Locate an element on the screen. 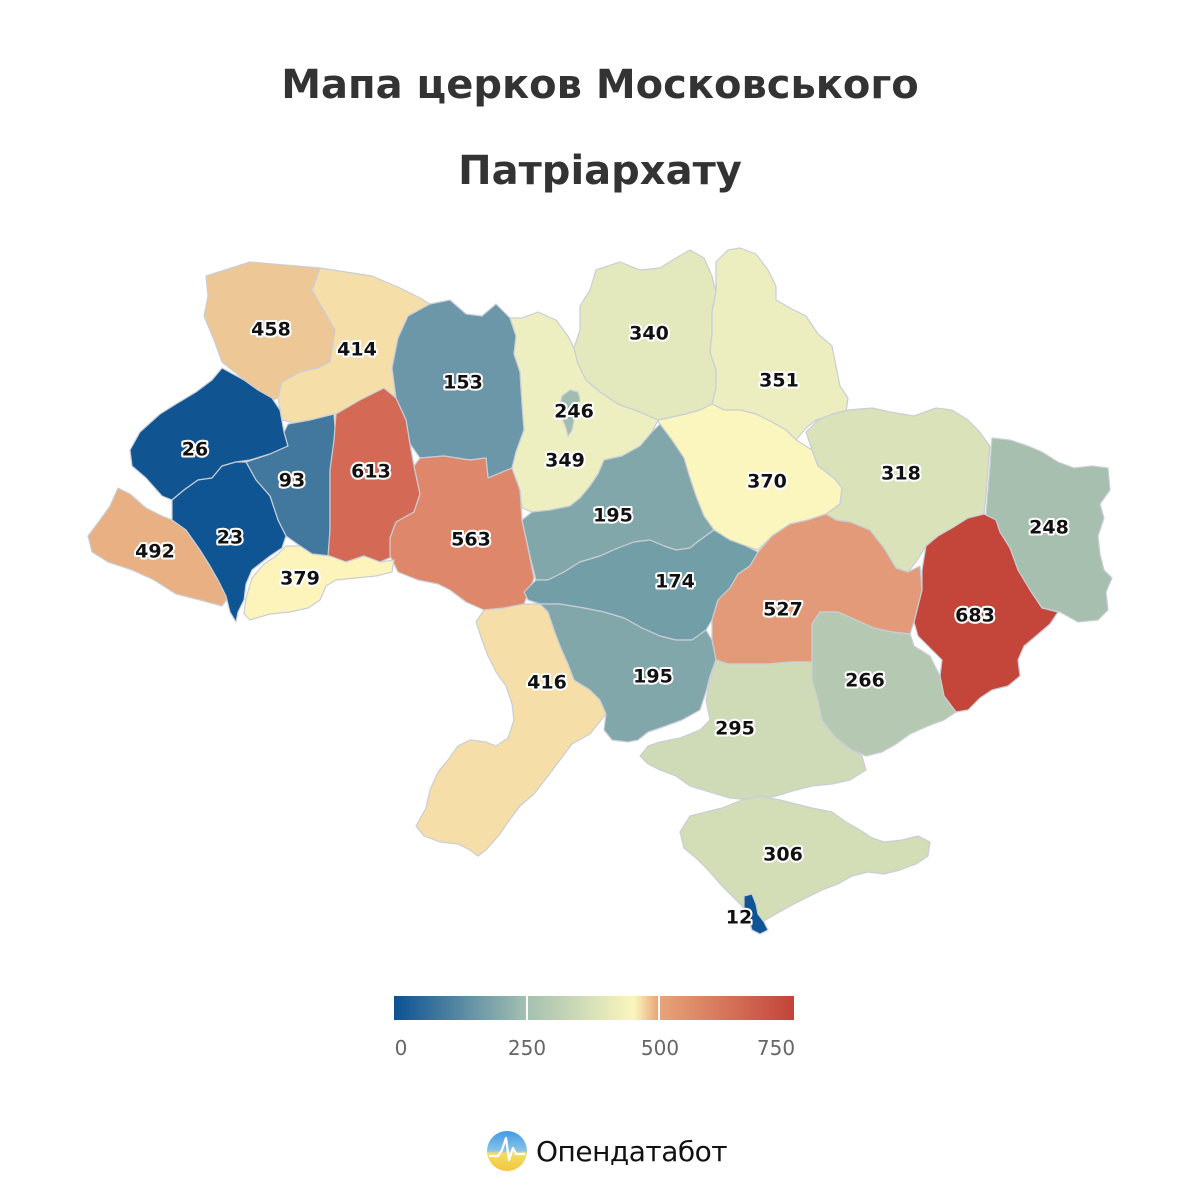  region-label-crimea: 306 is located at coordinates (783, 855).